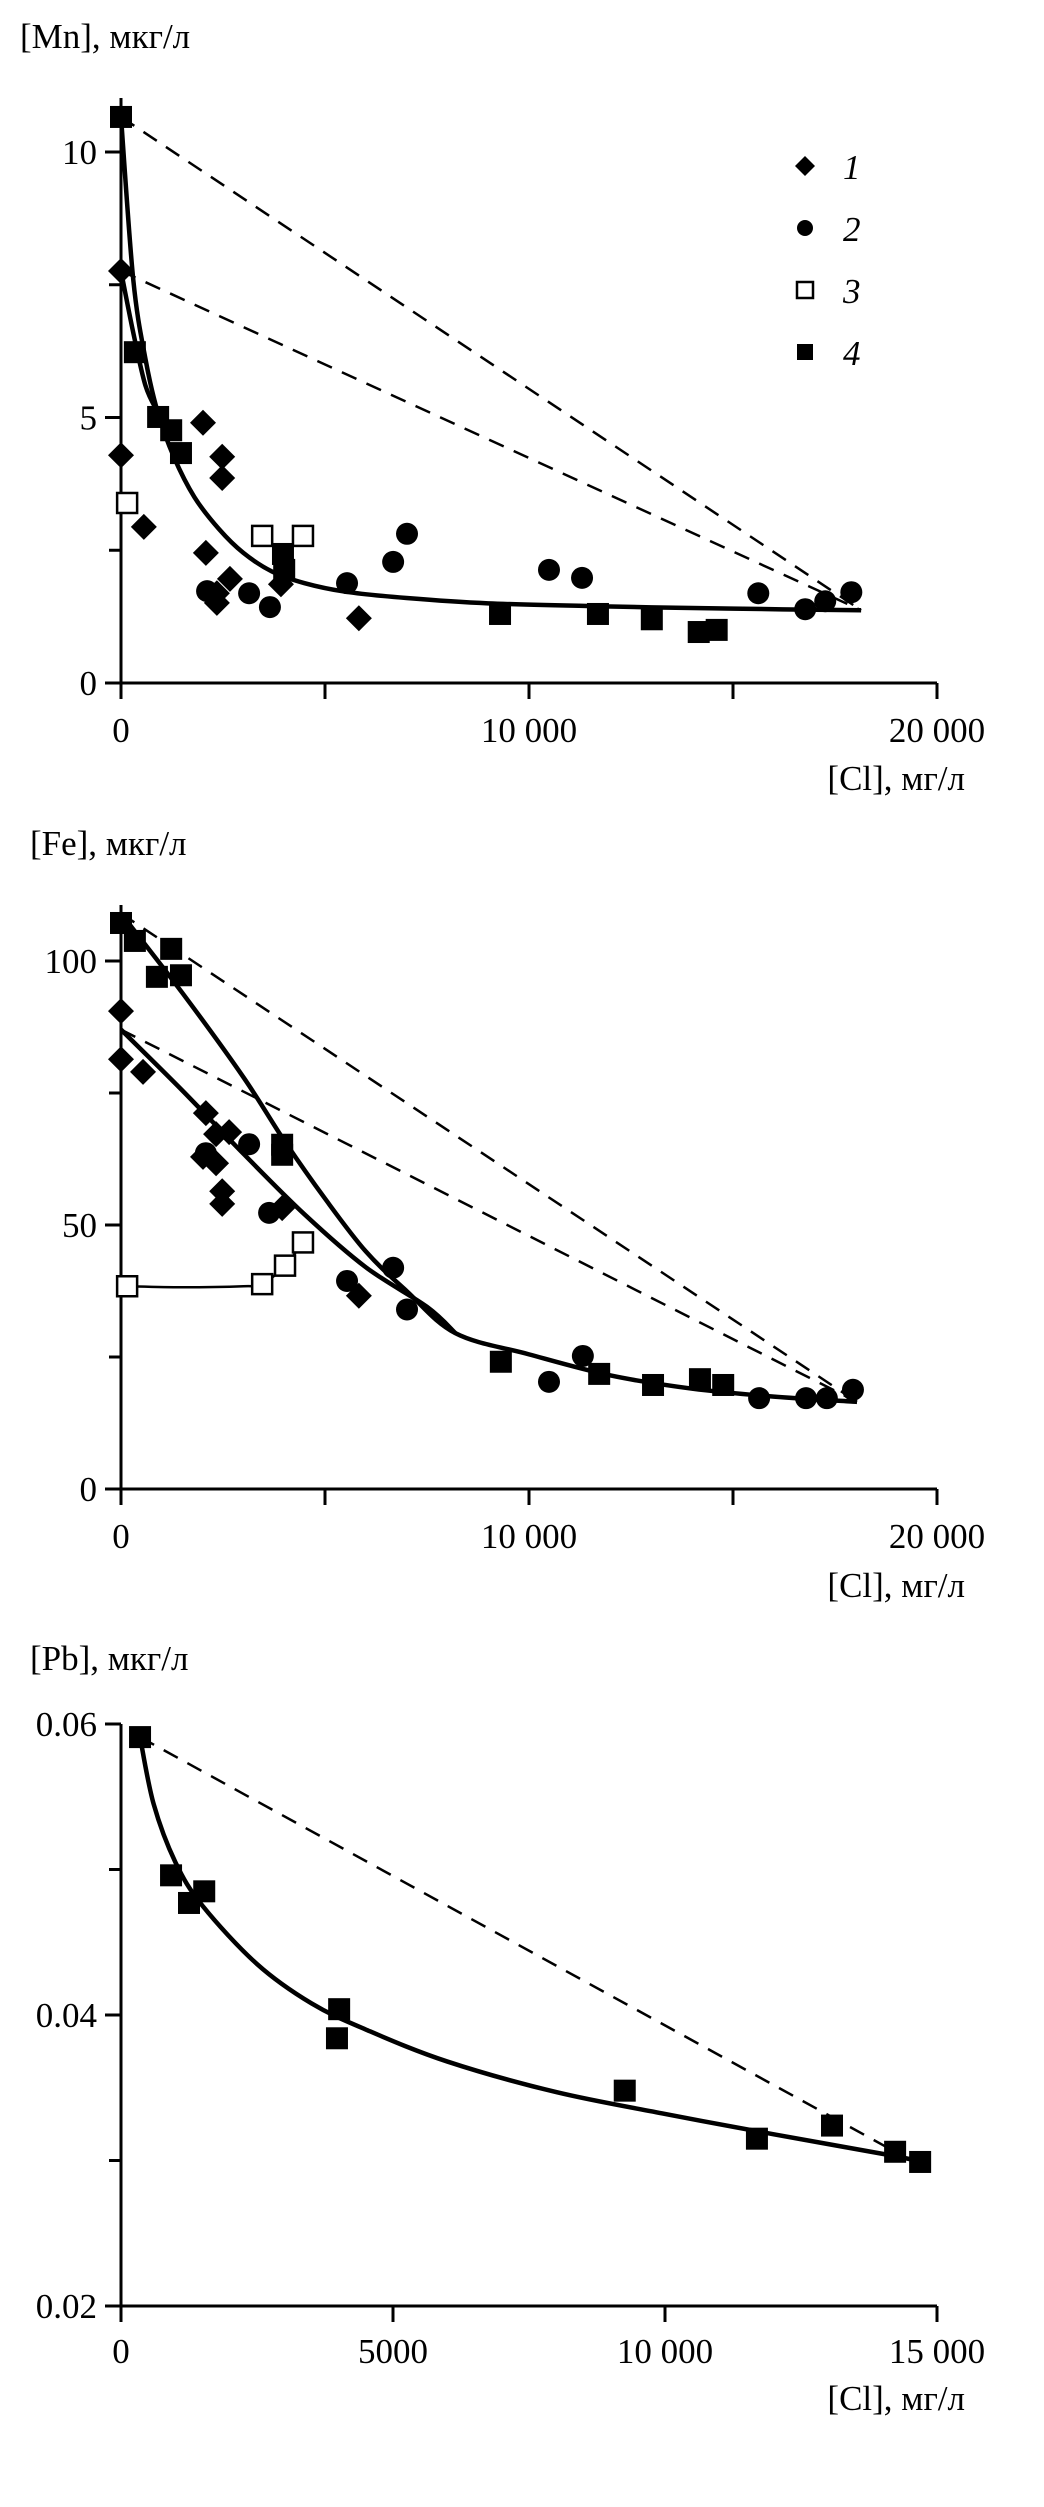 The width and height of the screenshot is (1044, 2507). I want to click on legend-marker-open-square, so click(805, 290).